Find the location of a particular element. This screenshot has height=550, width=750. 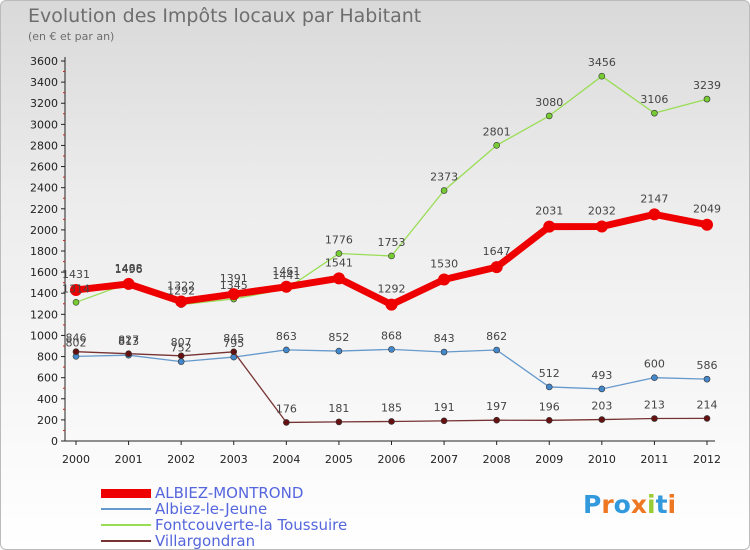

data-label: 1431 is located at coordinates (76, 274).